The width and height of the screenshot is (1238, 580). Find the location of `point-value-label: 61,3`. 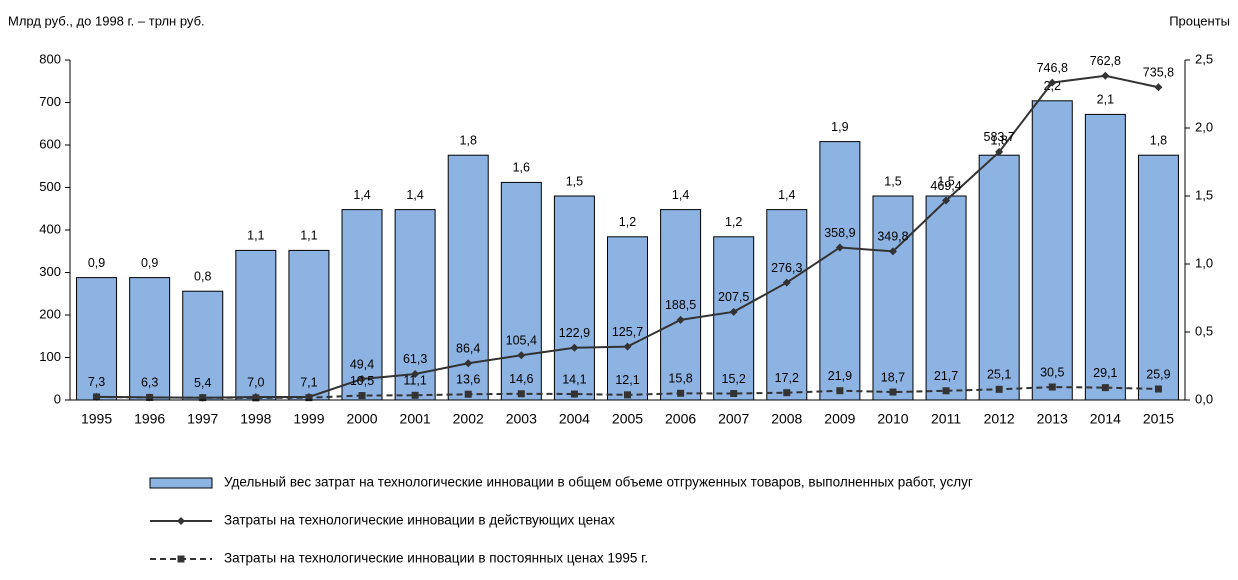

point-value-label: 61,3 is located at coordinates (415, 359).